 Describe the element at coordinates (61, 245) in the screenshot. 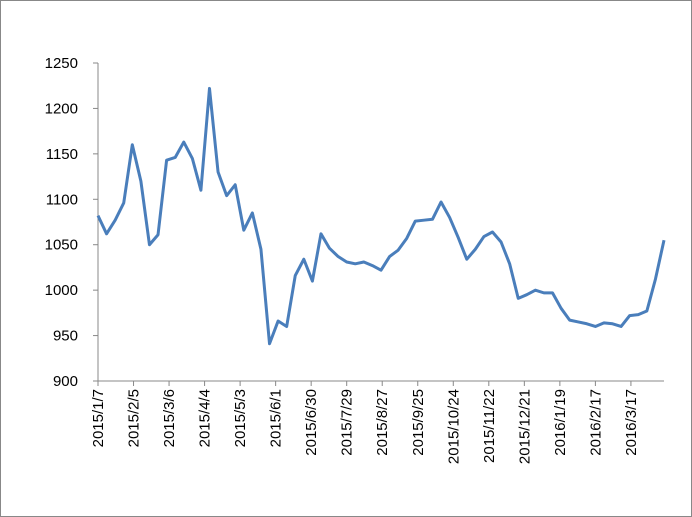

I see `y-tick-label: 1050` at that location.